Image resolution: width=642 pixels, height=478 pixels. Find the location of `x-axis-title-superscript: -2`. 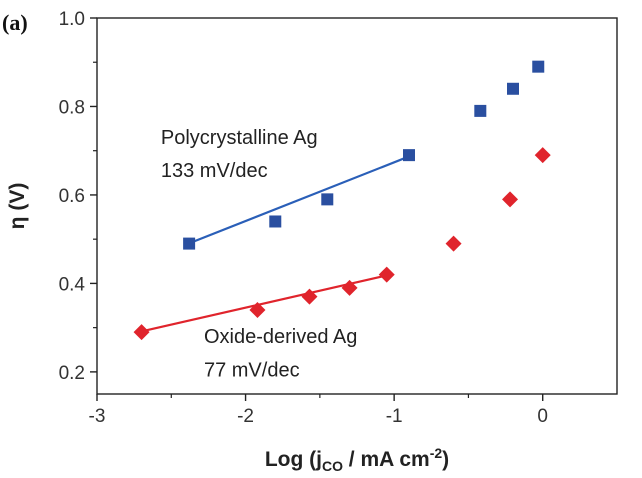

x-axis-title-superscript: -2 is located at coordinates (436, 453).